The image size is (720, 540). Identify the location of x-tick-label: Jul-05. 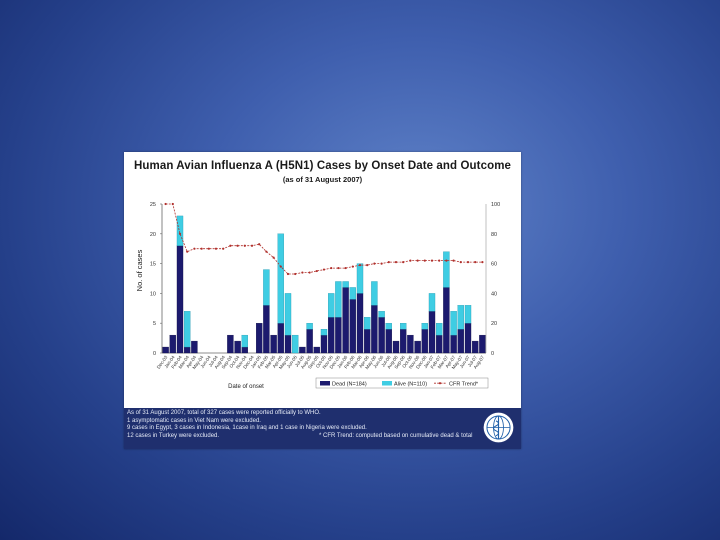
(300, 360).